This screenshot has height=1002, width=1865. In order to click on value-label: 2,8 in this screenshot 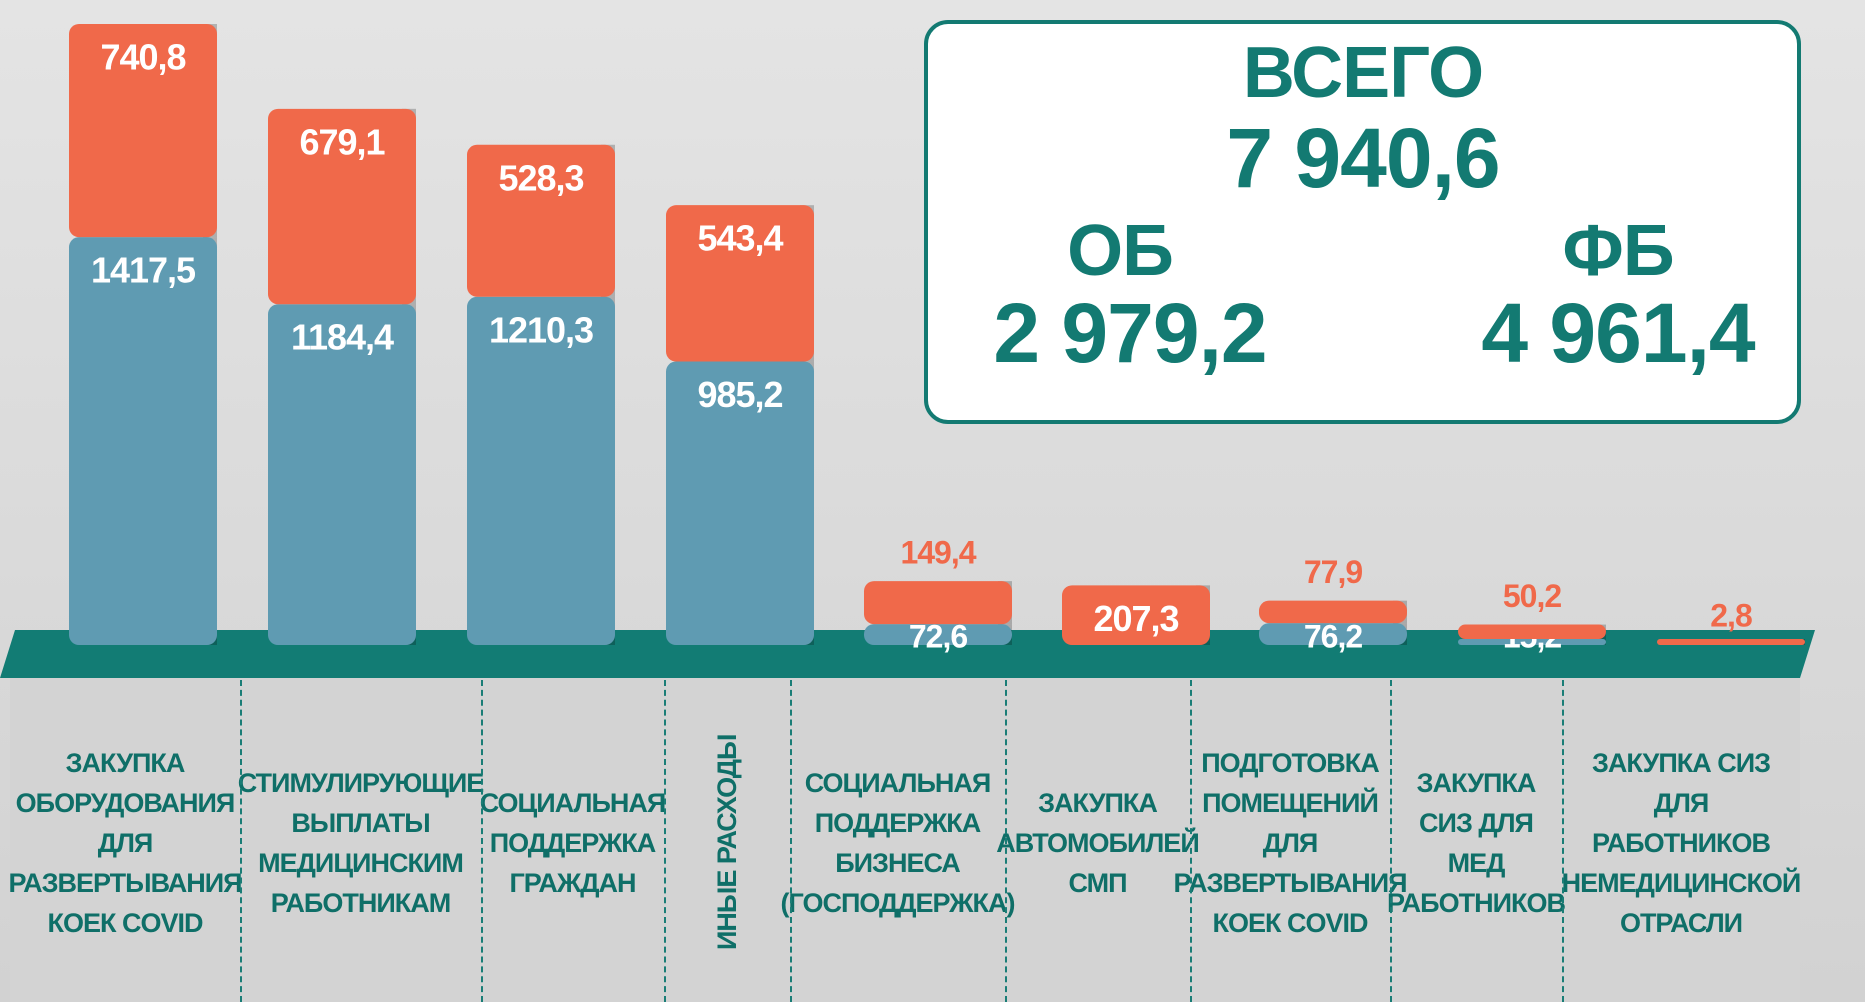, I will do `click(1731, 616)`.